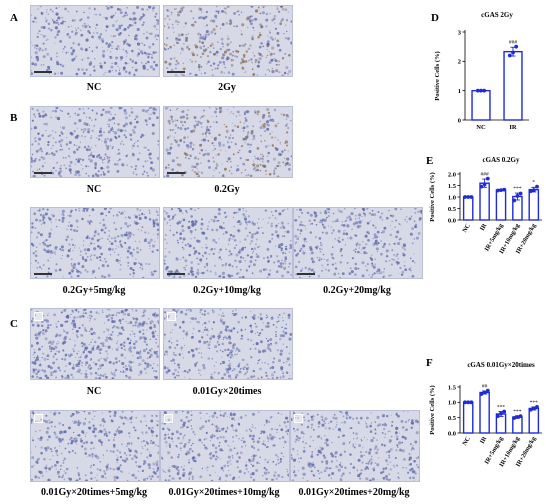  I want to click on ihc-image-a-2gy, so click(228, 41).